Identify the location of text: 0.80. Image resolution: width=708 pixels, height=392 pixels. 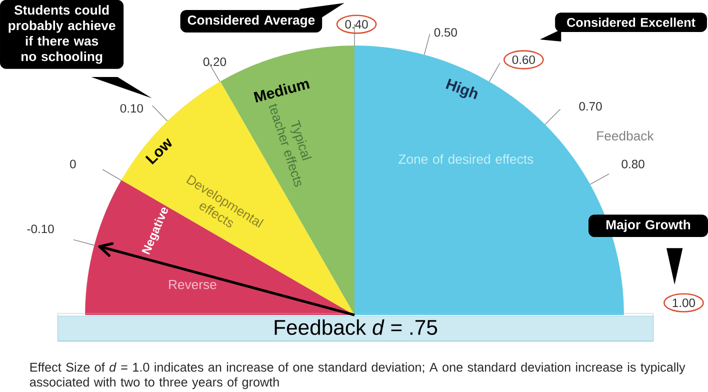
(633, 164).